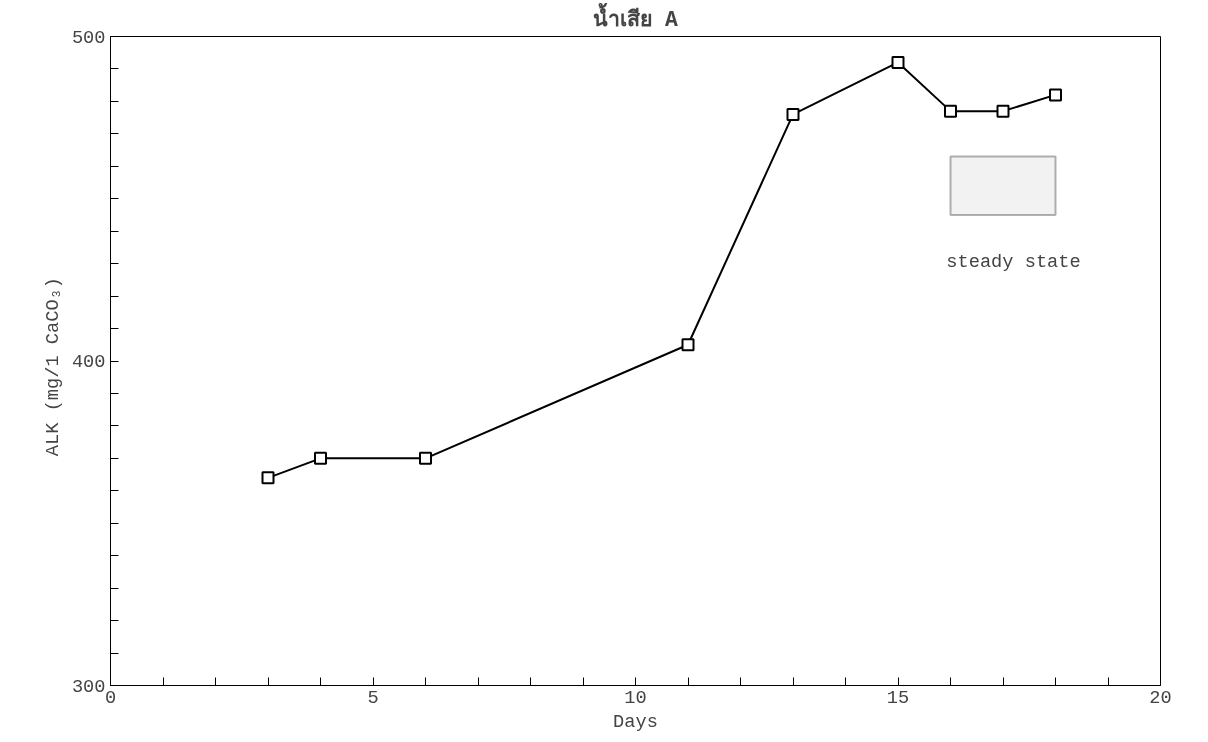  I want to click on y-tick-label: 400, so click(88, 362).